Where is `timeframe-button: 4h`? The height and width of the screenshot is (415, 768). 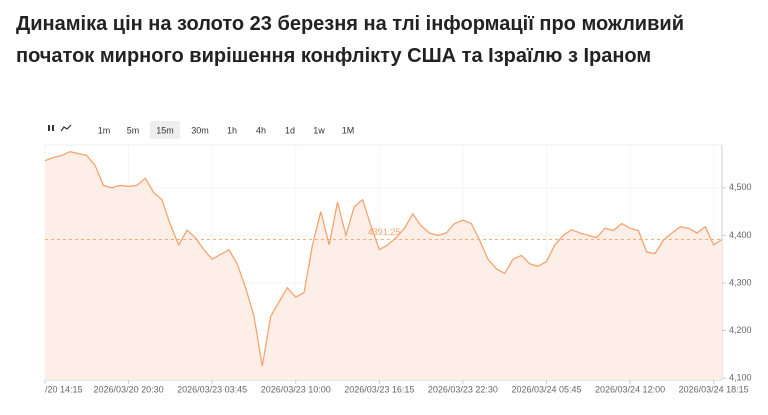 timeframe-button: 4h is located at coordinates (261, 130).